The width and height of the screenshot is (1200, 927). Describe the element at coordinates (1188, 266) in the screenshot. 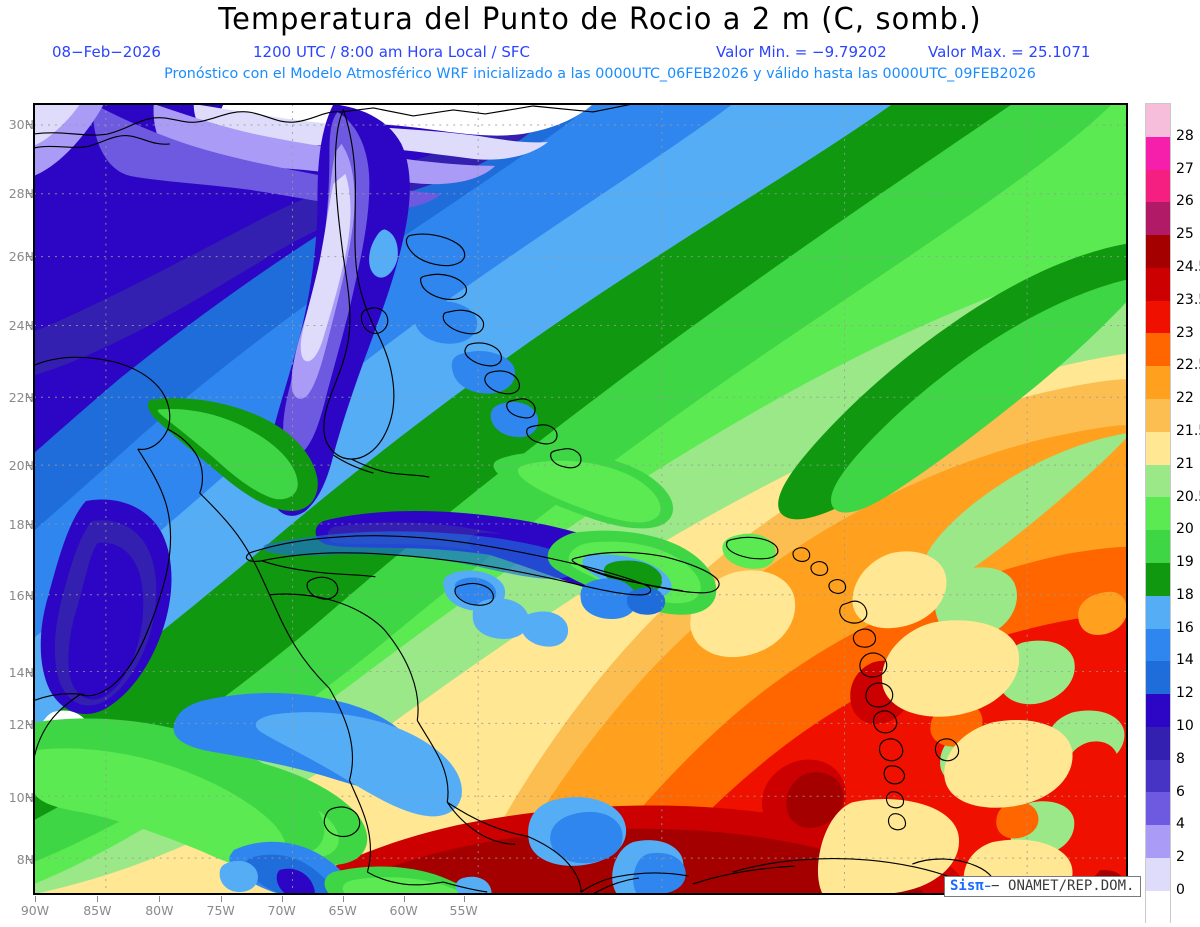

I see `colorbar-tick-label: 24.5` at that location.